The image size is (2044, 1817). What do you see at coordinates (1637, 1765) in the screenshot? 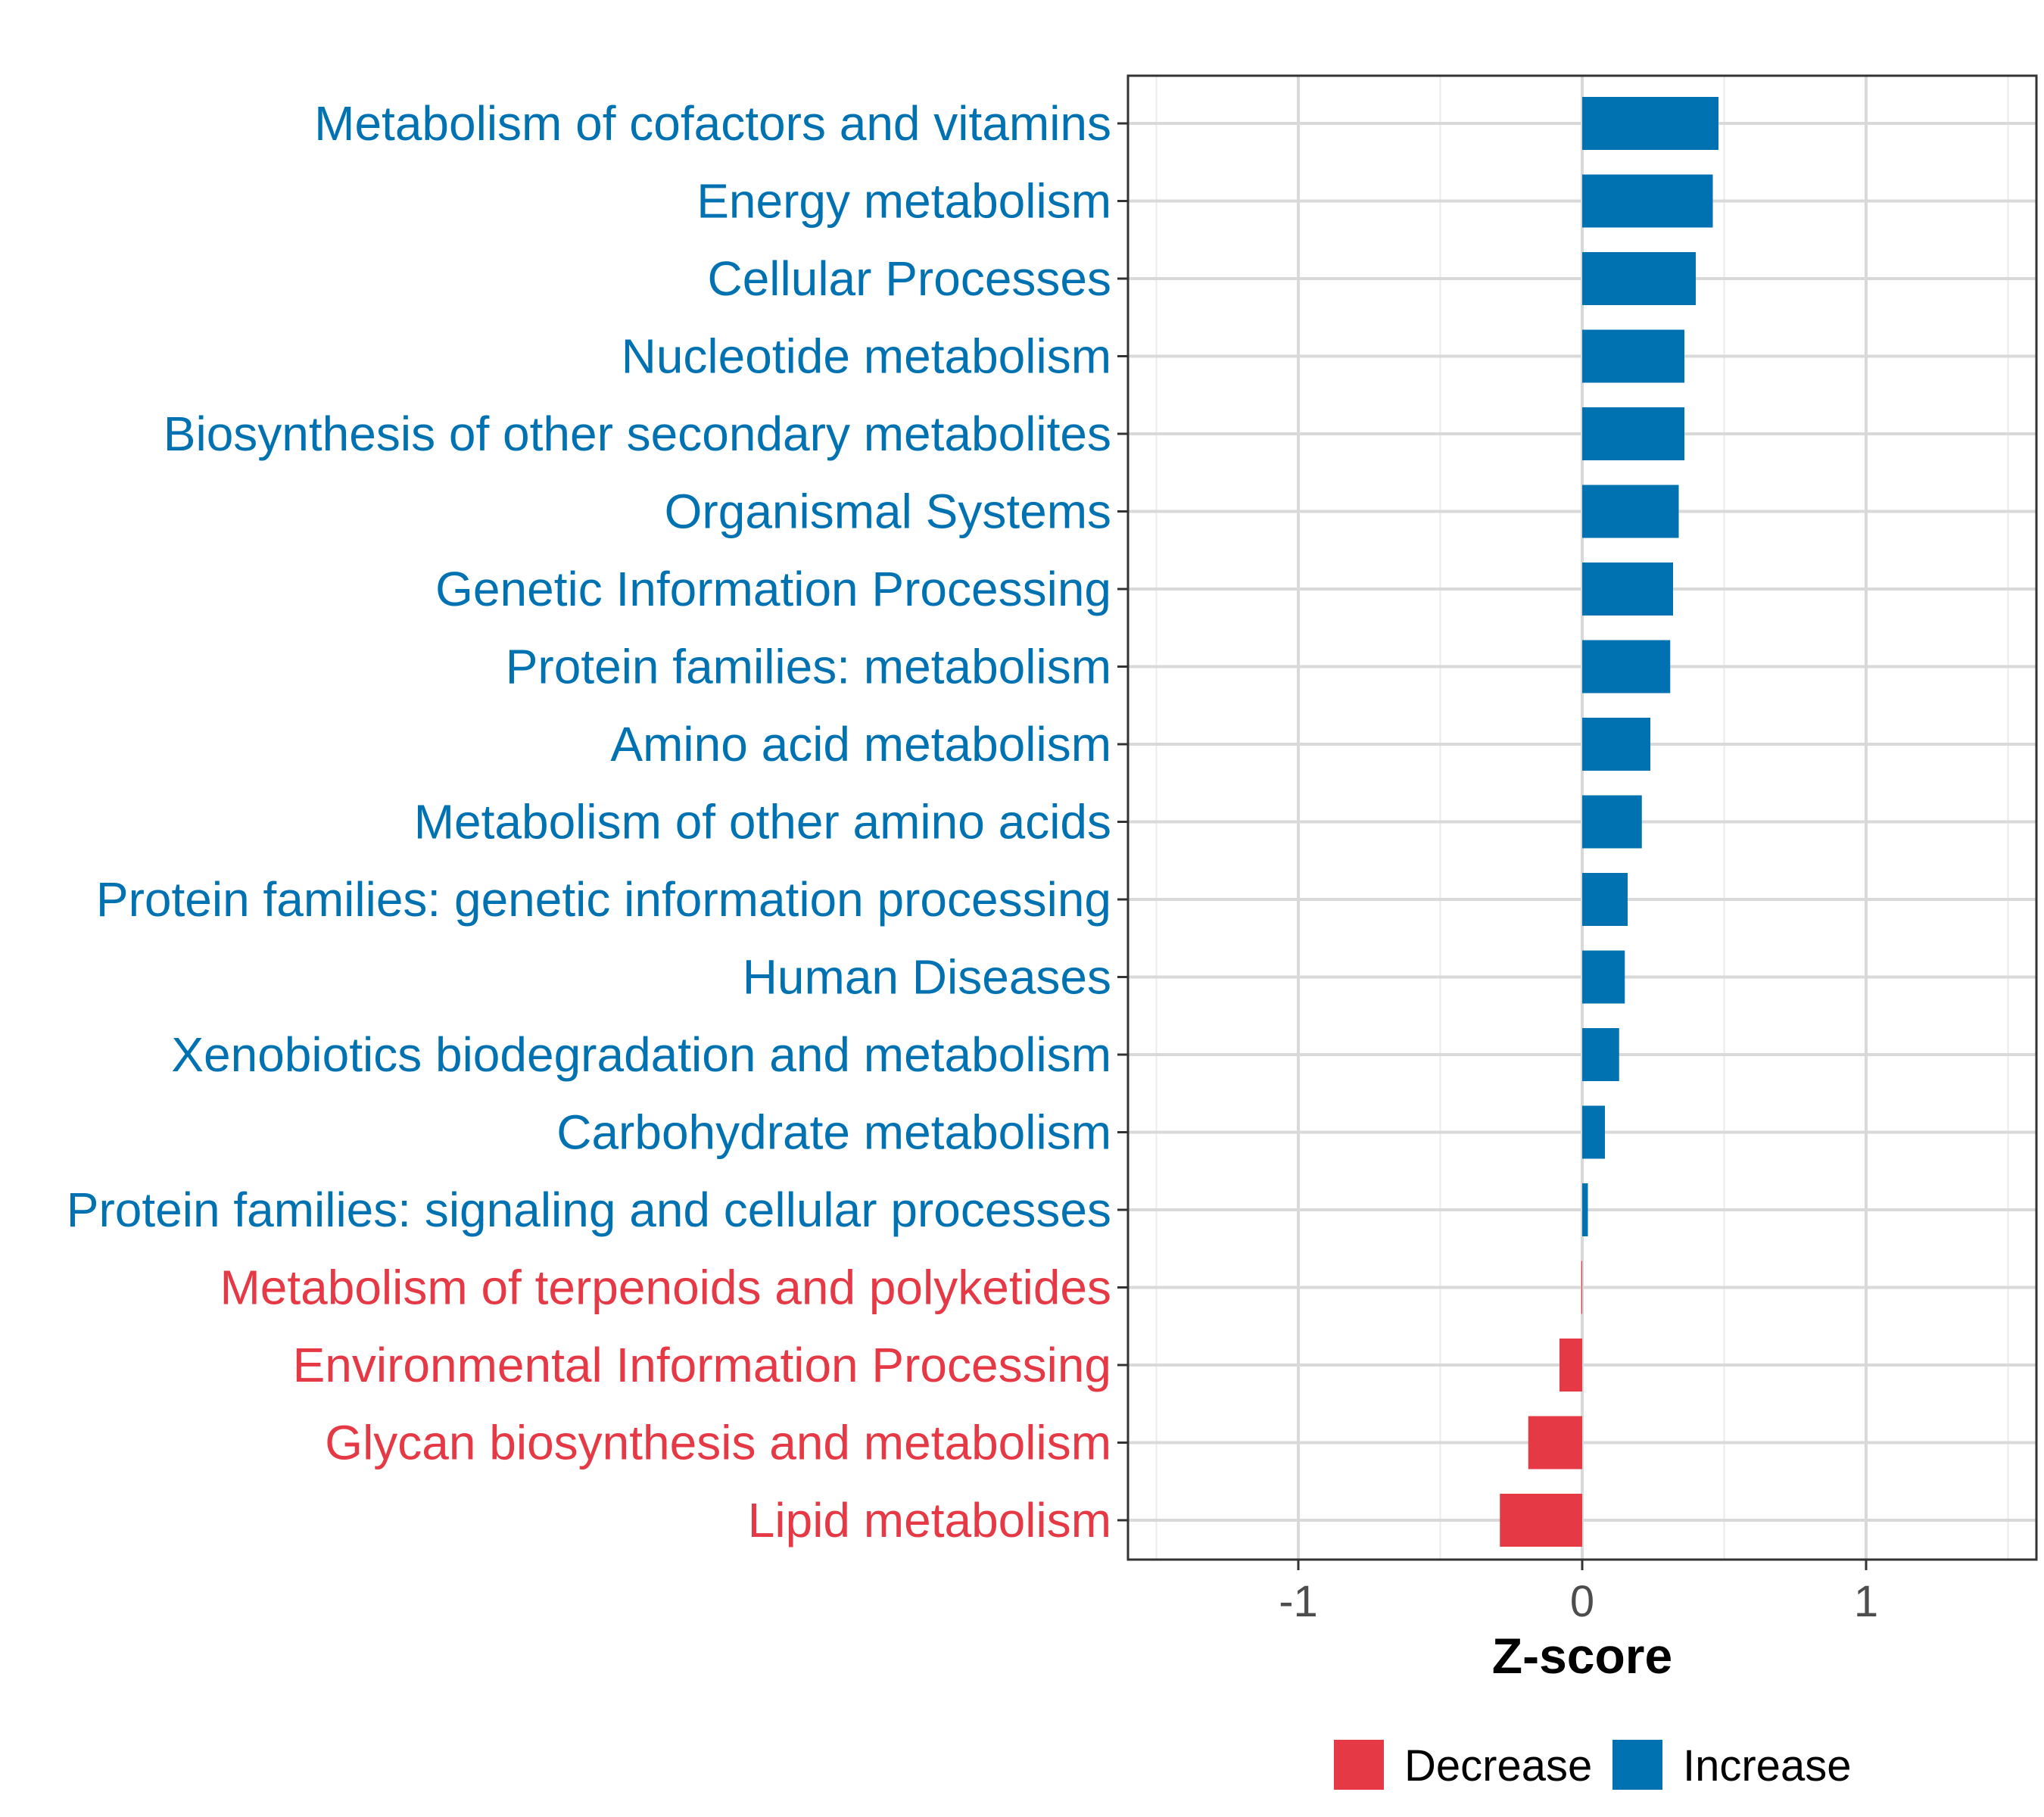
I see `legend-swatch-increase` at bounding box center [1637, 1765].